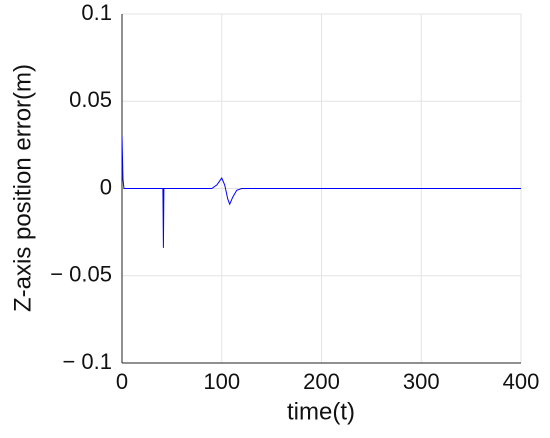  What do you see at coordinates (122, 381) in the screenshot?
I see `x-tick-label: 0` at bounding box center [122, 381].